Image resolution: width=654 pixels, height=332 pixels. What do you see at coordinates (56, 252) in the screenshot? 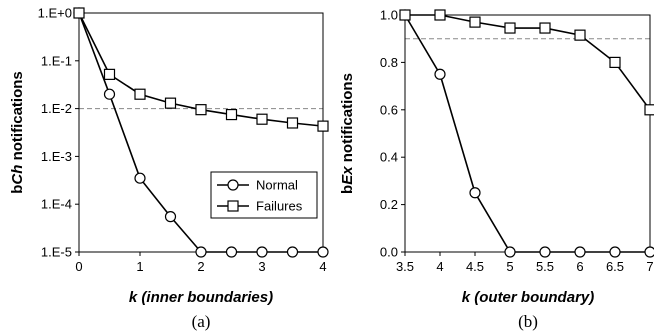
I see `y-tick-label: 1.E-5` at bounding box center [56, 252].